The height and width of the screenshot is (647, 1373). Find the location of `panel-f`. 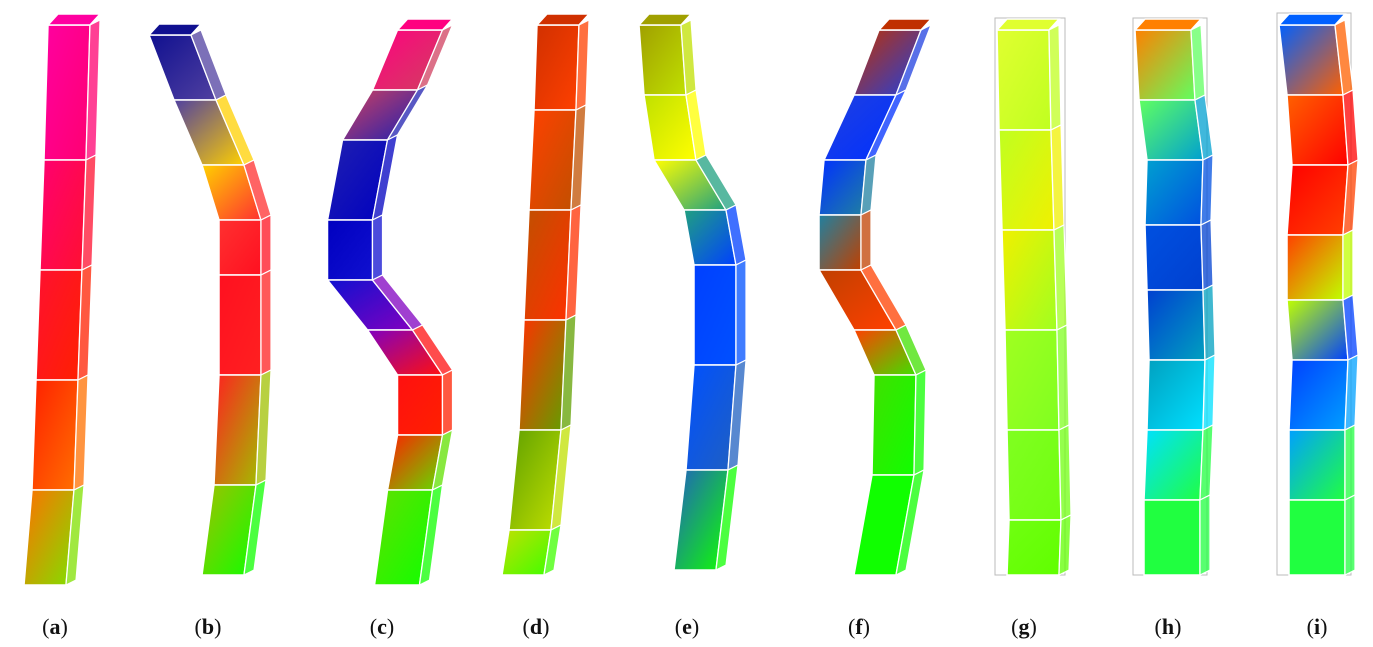

panel-f is located at coordinates (875, 297).